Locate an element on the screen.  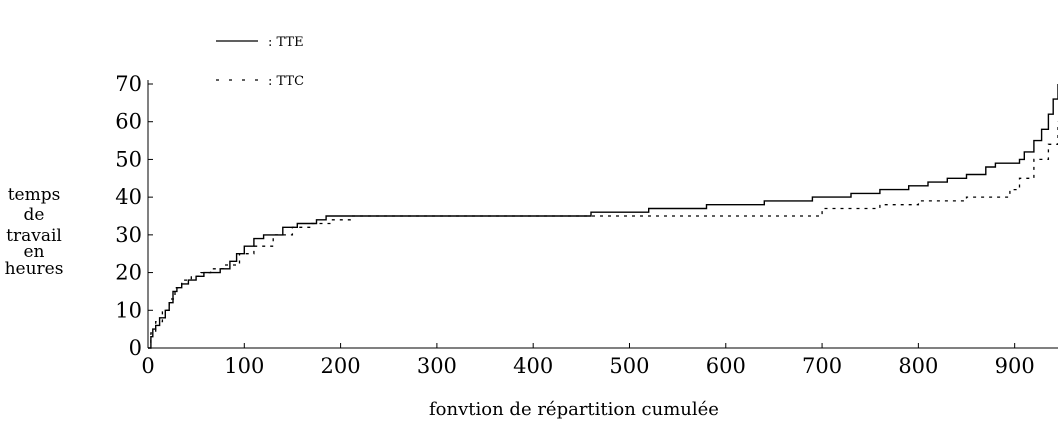
y-tick-label: 20 is located at coordinates (128, 273).